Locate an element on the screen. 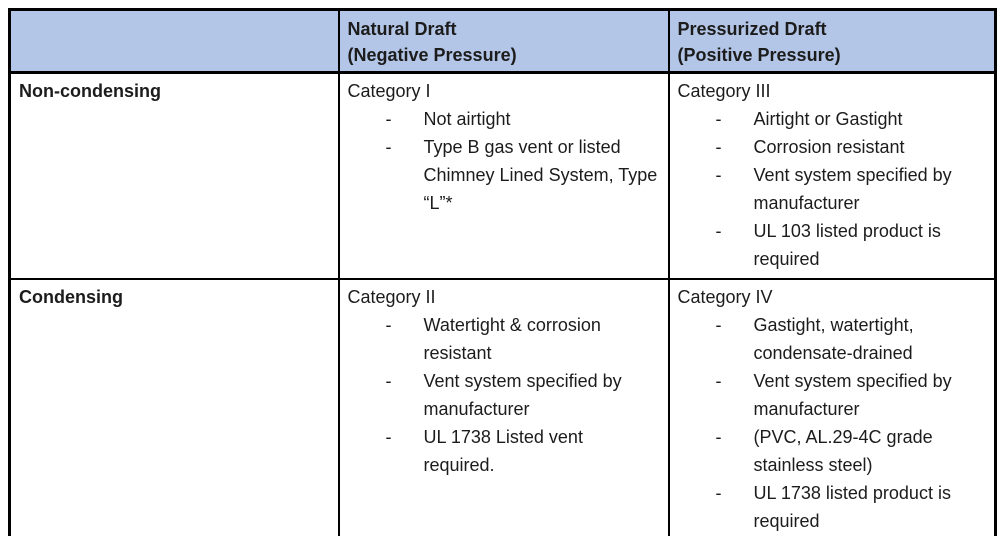 The height and width of the screenshot is (536, 1000). category-title: Category I is located at coordinates (389, 91).